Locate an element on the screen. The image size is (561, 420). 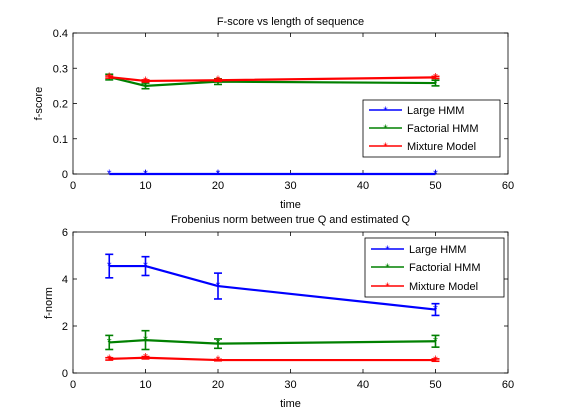
chart-2-legend-label-large-hmm: Large HMM is located at coordinates (437, 250).